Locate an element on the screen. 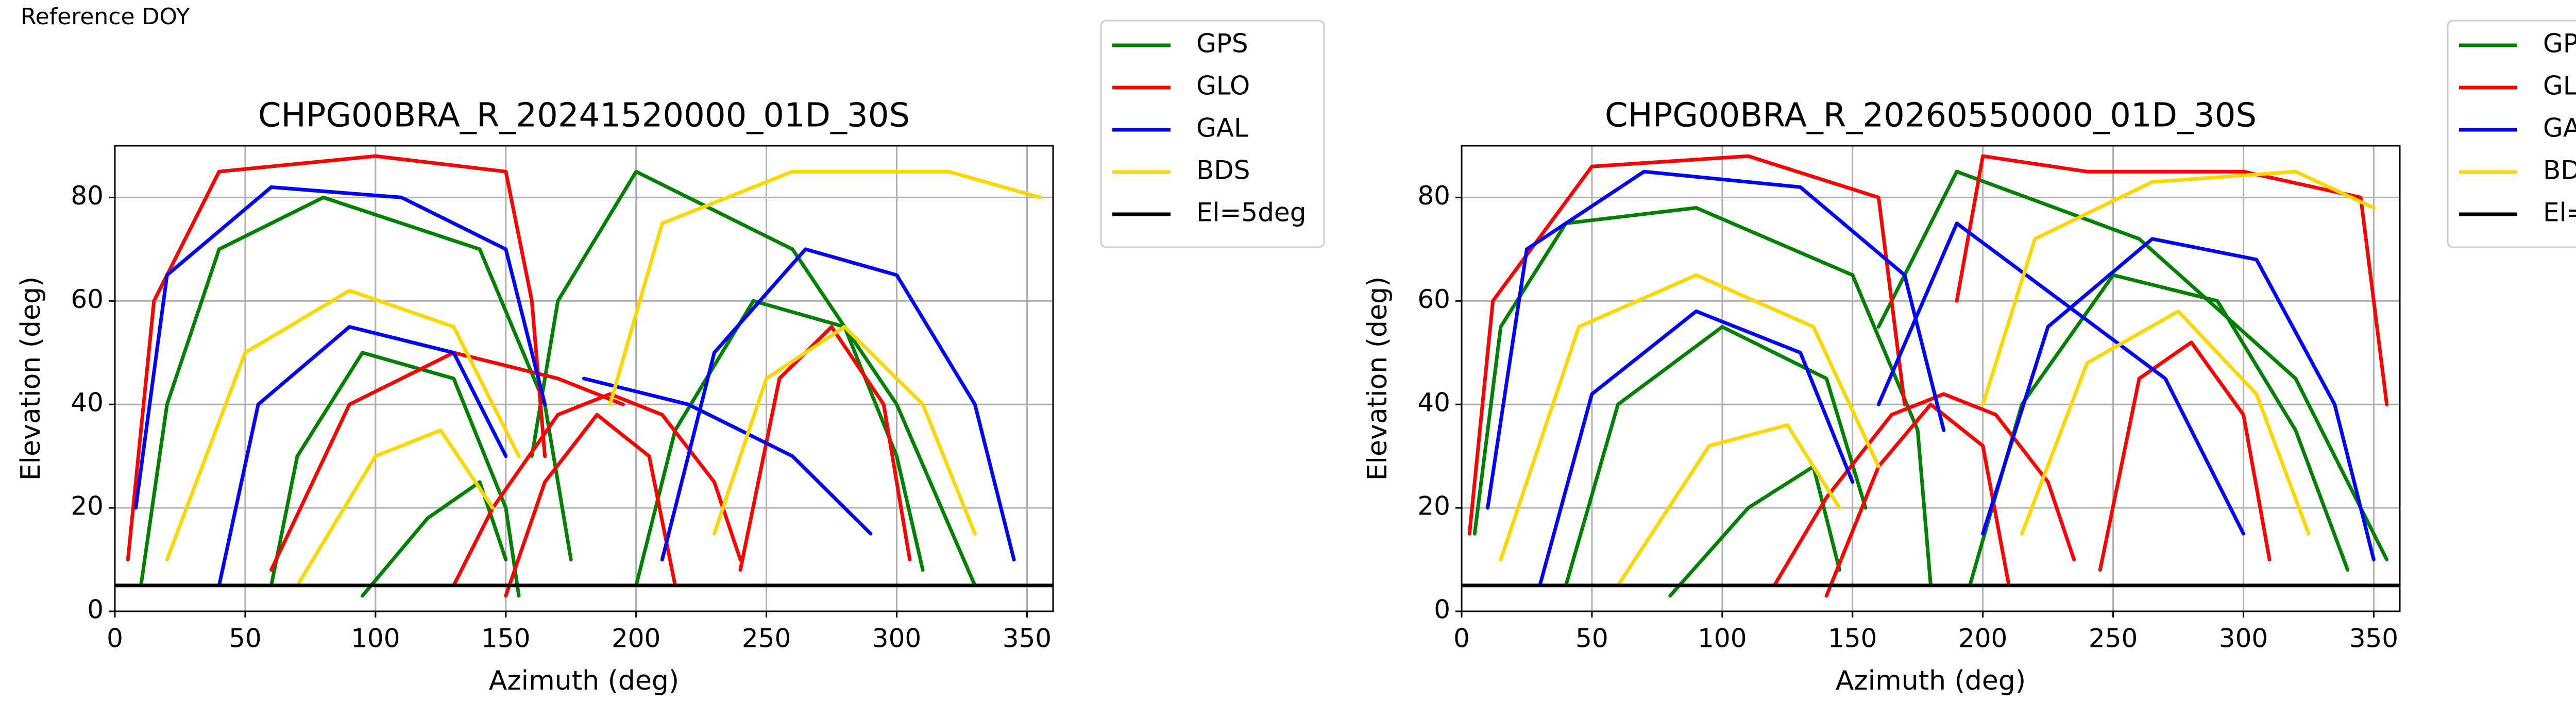 The image size is (2576, 720). chart-title: CHPG00BRA_R_20260550000_01D_30S is located at coordinates (1931, 116).